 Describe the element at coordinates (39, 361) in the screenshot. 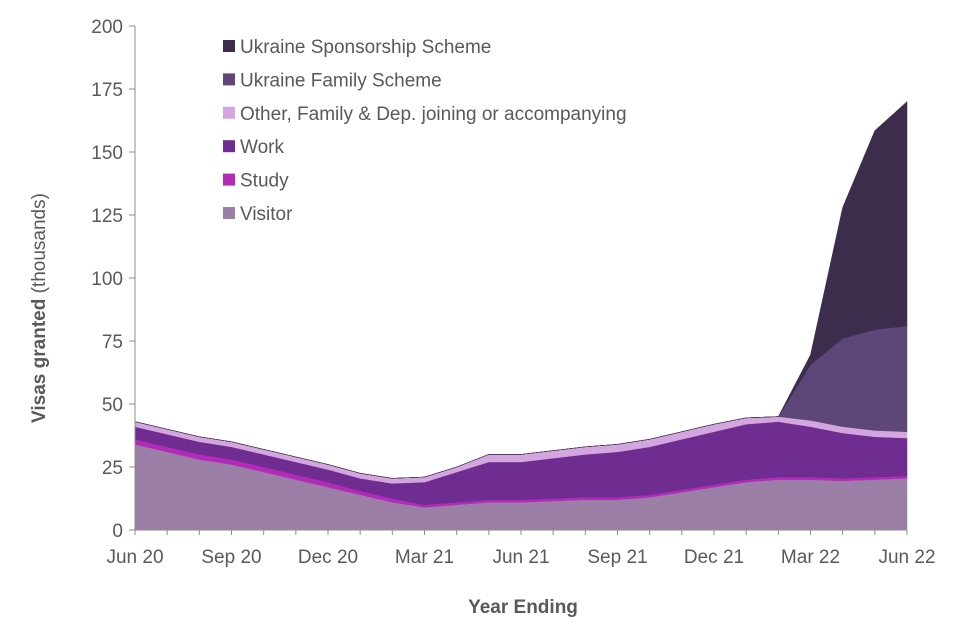

I see `y-axis-title-bold: Visas granted` at that location.